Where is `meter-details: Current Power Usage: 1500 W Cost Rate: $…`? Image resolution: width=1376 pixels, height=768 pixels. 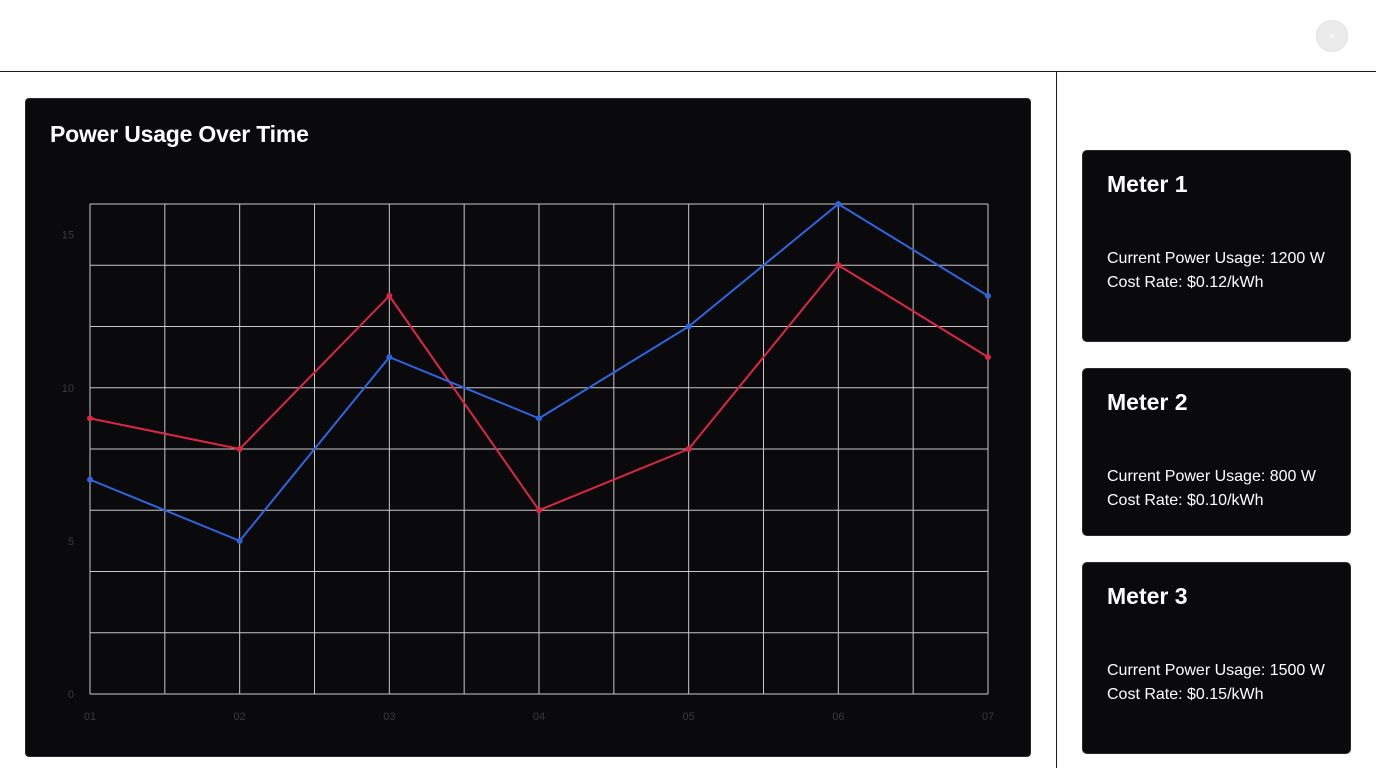
meter-details: Current Power Usage: 1500 W Cost Rate: $… is located at coordinates (1219, 683).